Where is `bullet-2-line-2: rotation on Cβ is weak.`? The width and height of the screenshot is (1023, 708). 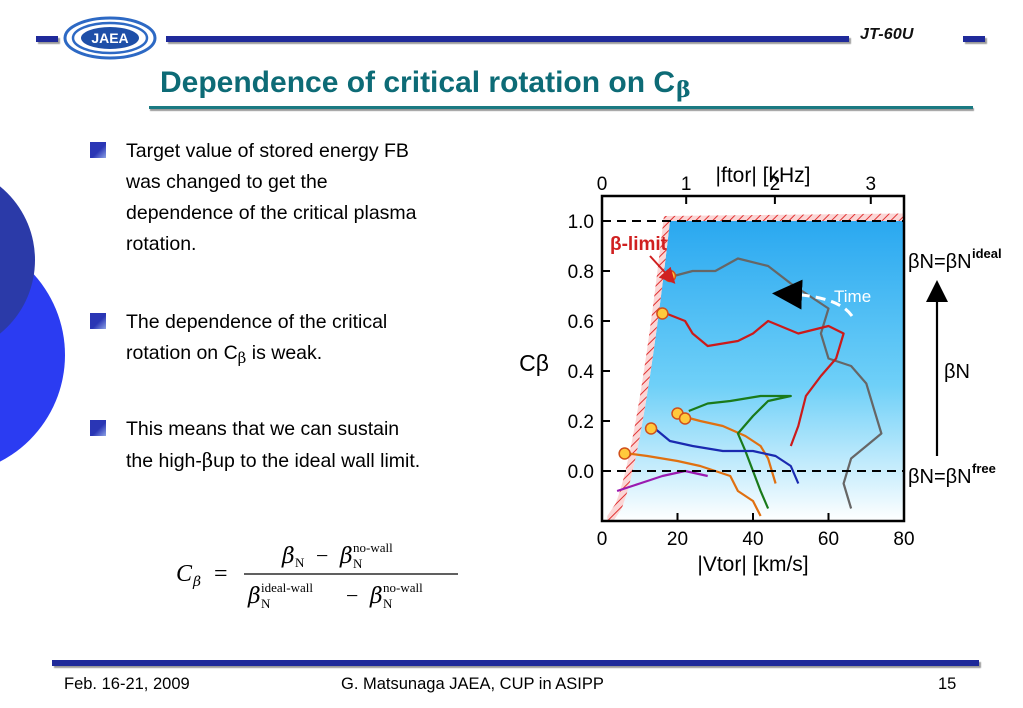 bullet-2-line-2: rotation on Cβ is weak. is located at coordinates (224, 354).